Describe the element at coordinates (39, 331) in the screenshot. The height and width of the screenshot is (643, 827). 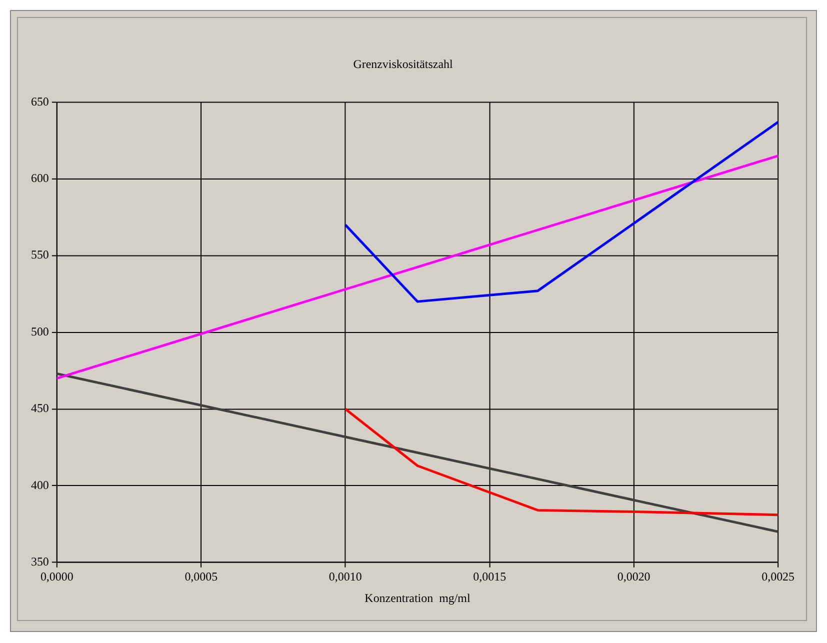
I see `y-tick-label: 500` at that location.